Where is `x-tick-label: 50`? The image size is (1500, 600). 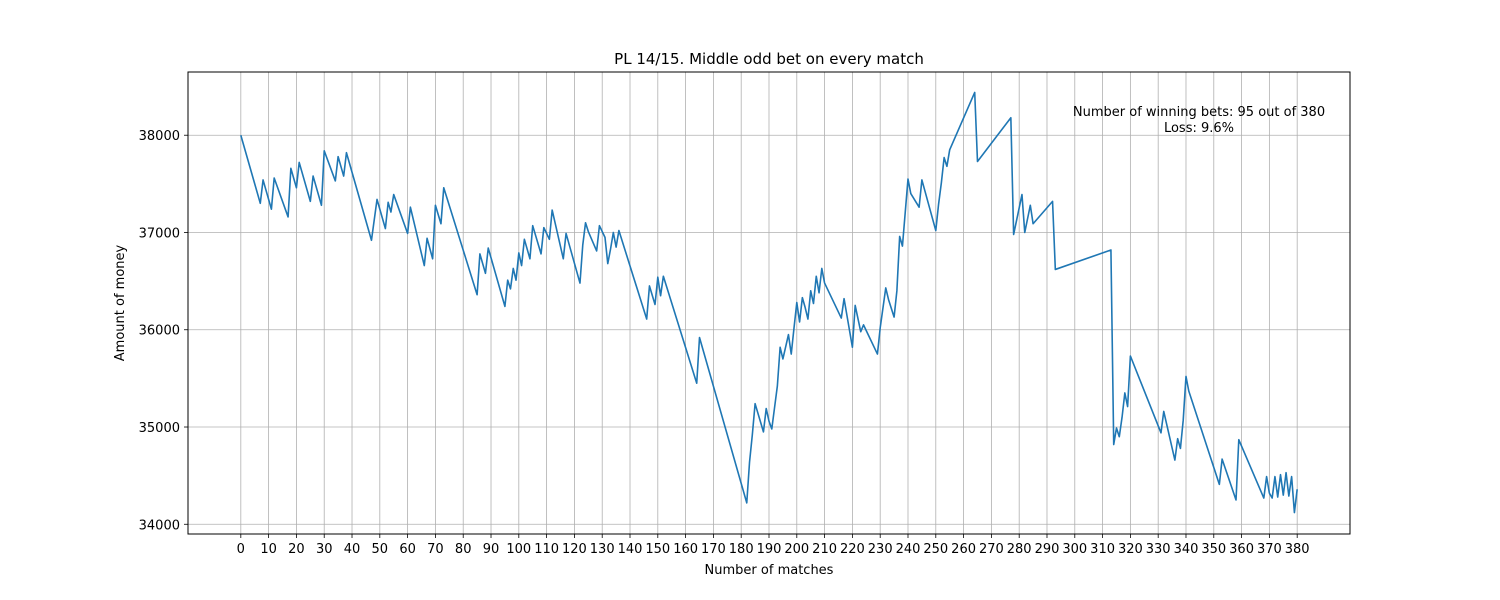
x-tick-label: 50 is located at coordinates (380, 549).